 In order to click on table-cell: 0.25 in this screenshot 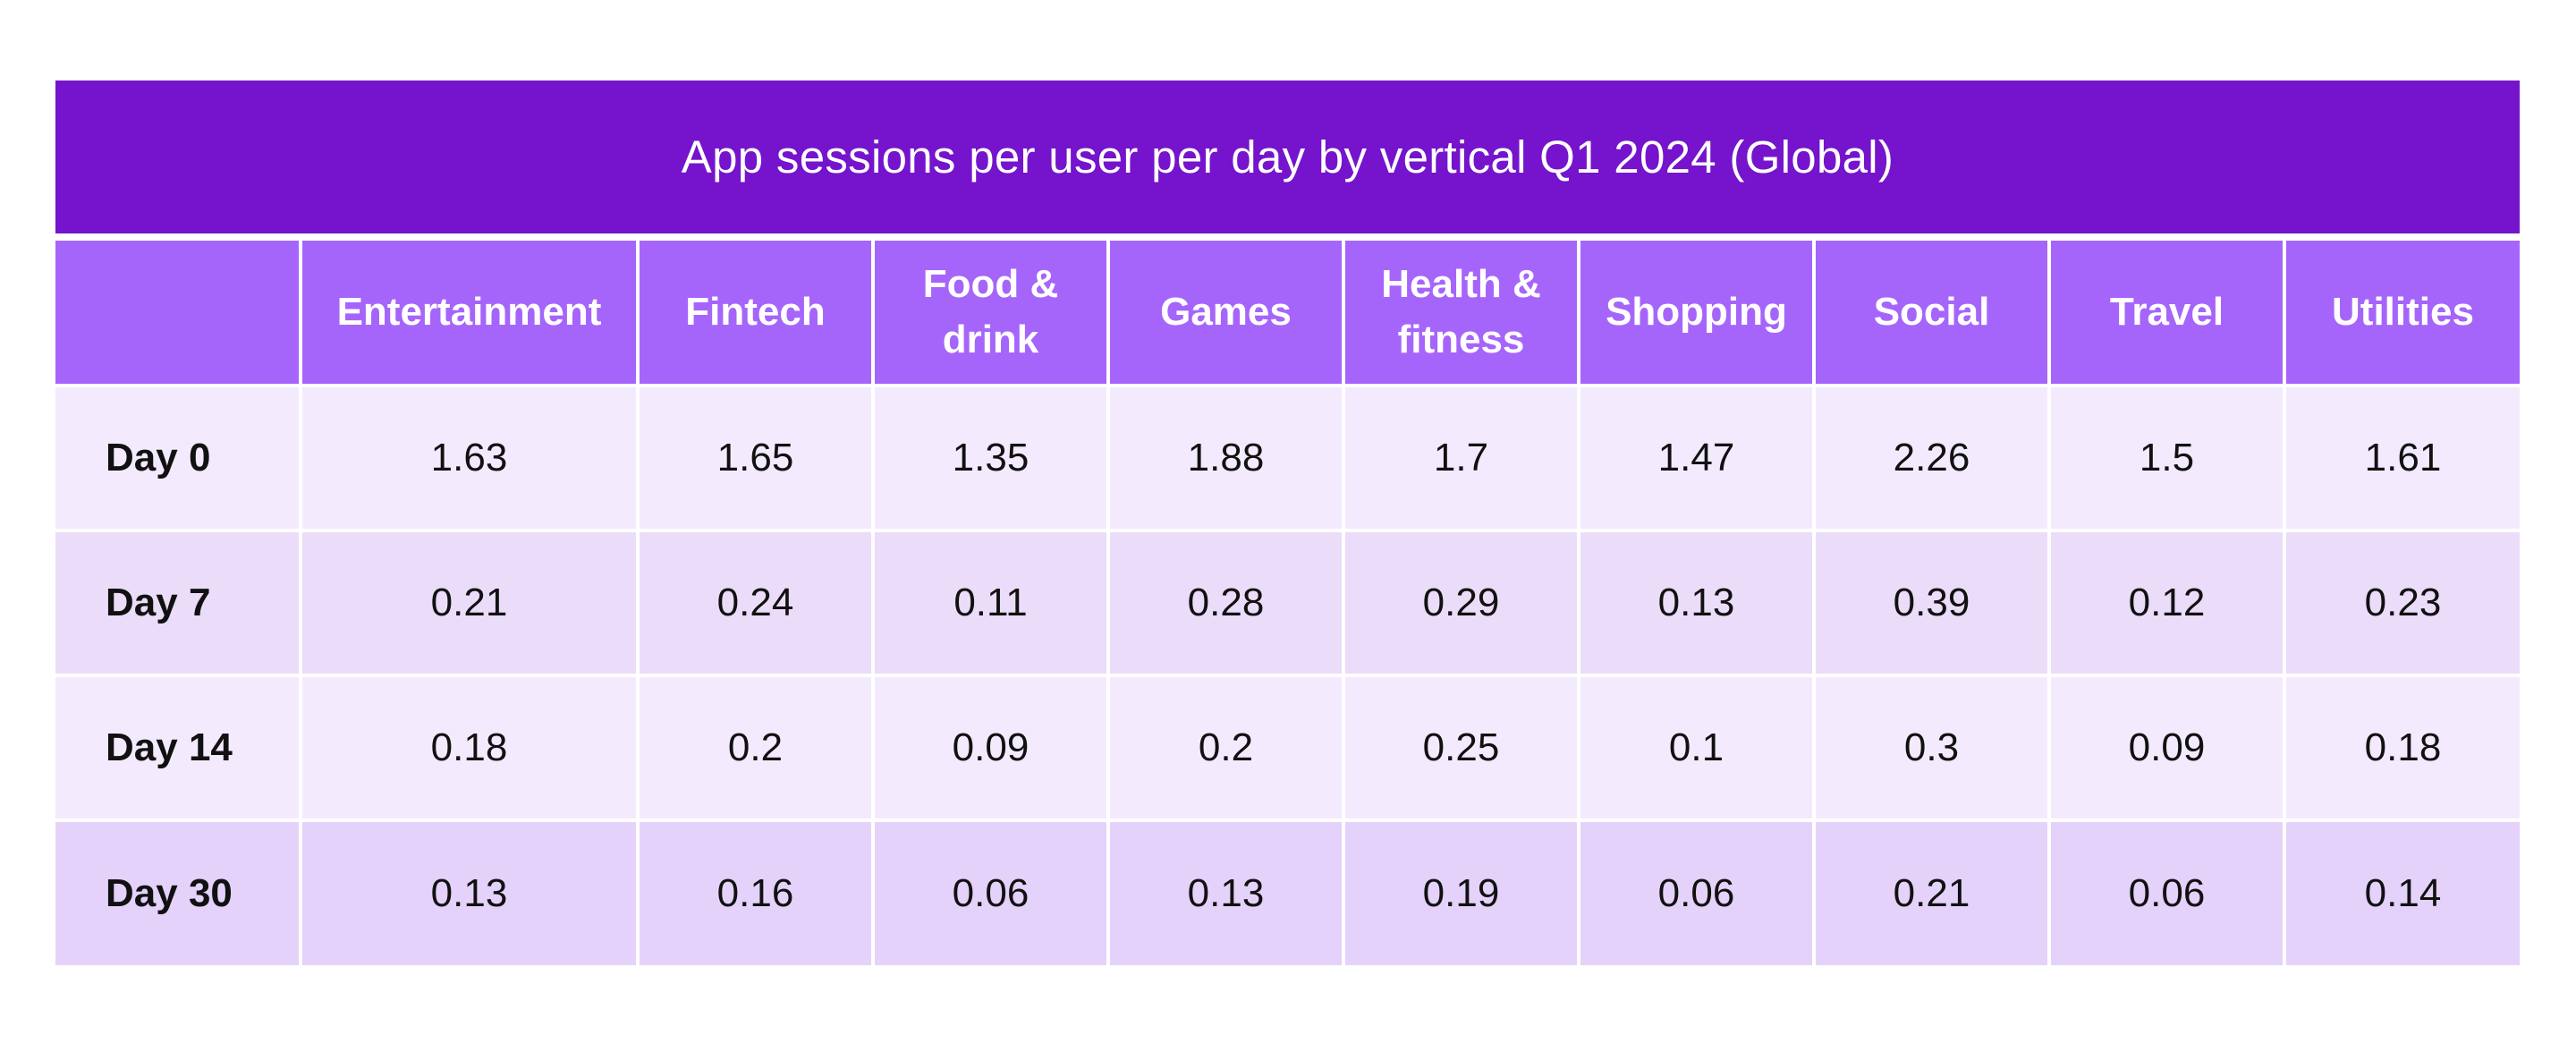, I will do `click(1461, 748)`.